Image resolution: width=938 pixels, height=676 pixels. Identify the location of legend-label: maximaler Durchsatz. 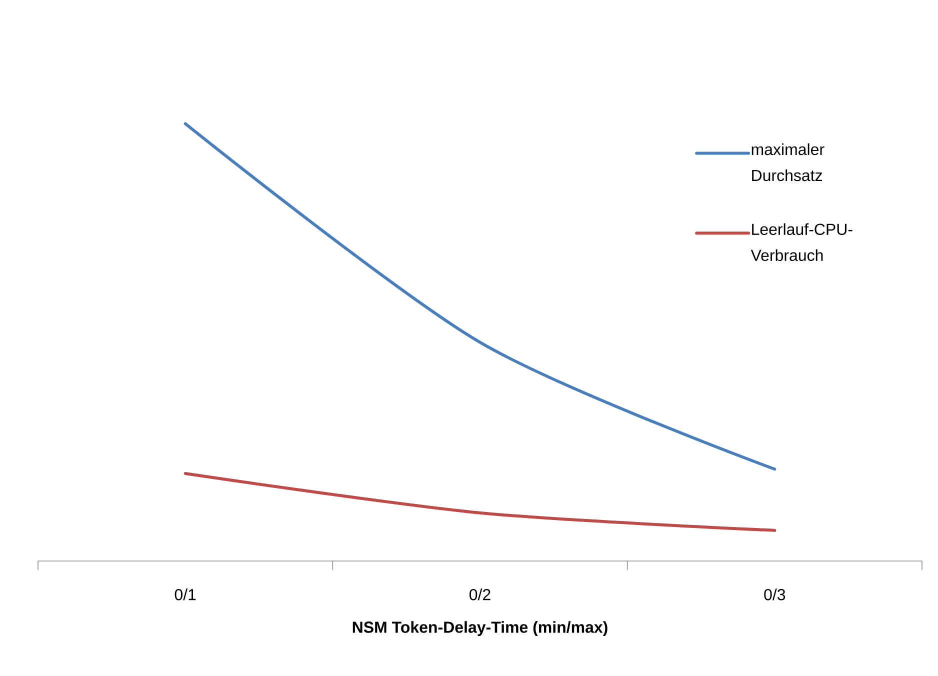
(788, 162).